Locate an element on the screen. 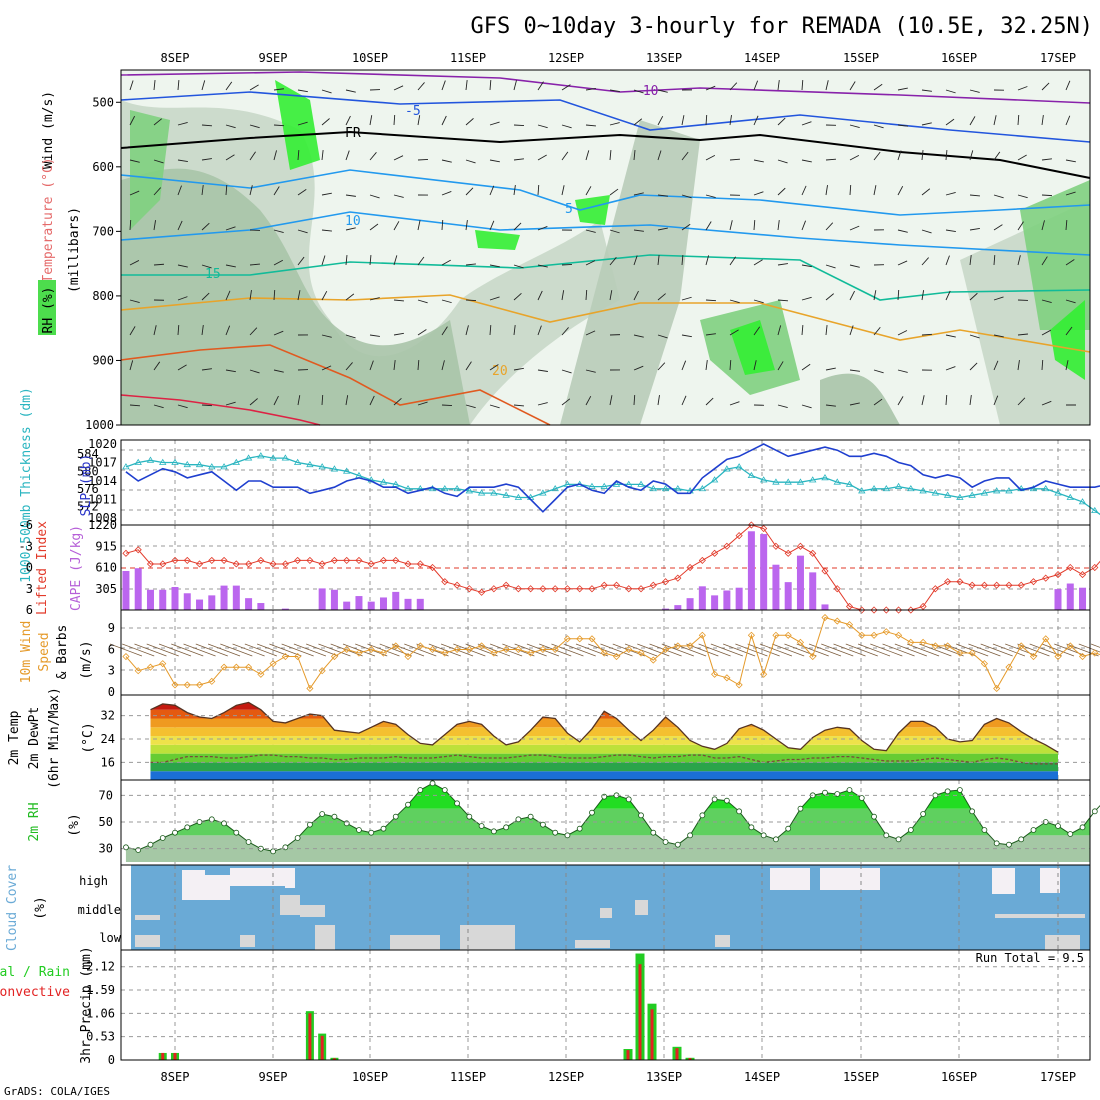 The height and width of the screenshot is (1100, 1100). y-tick-label: 0.53 is located at coordinates (100, 1037).